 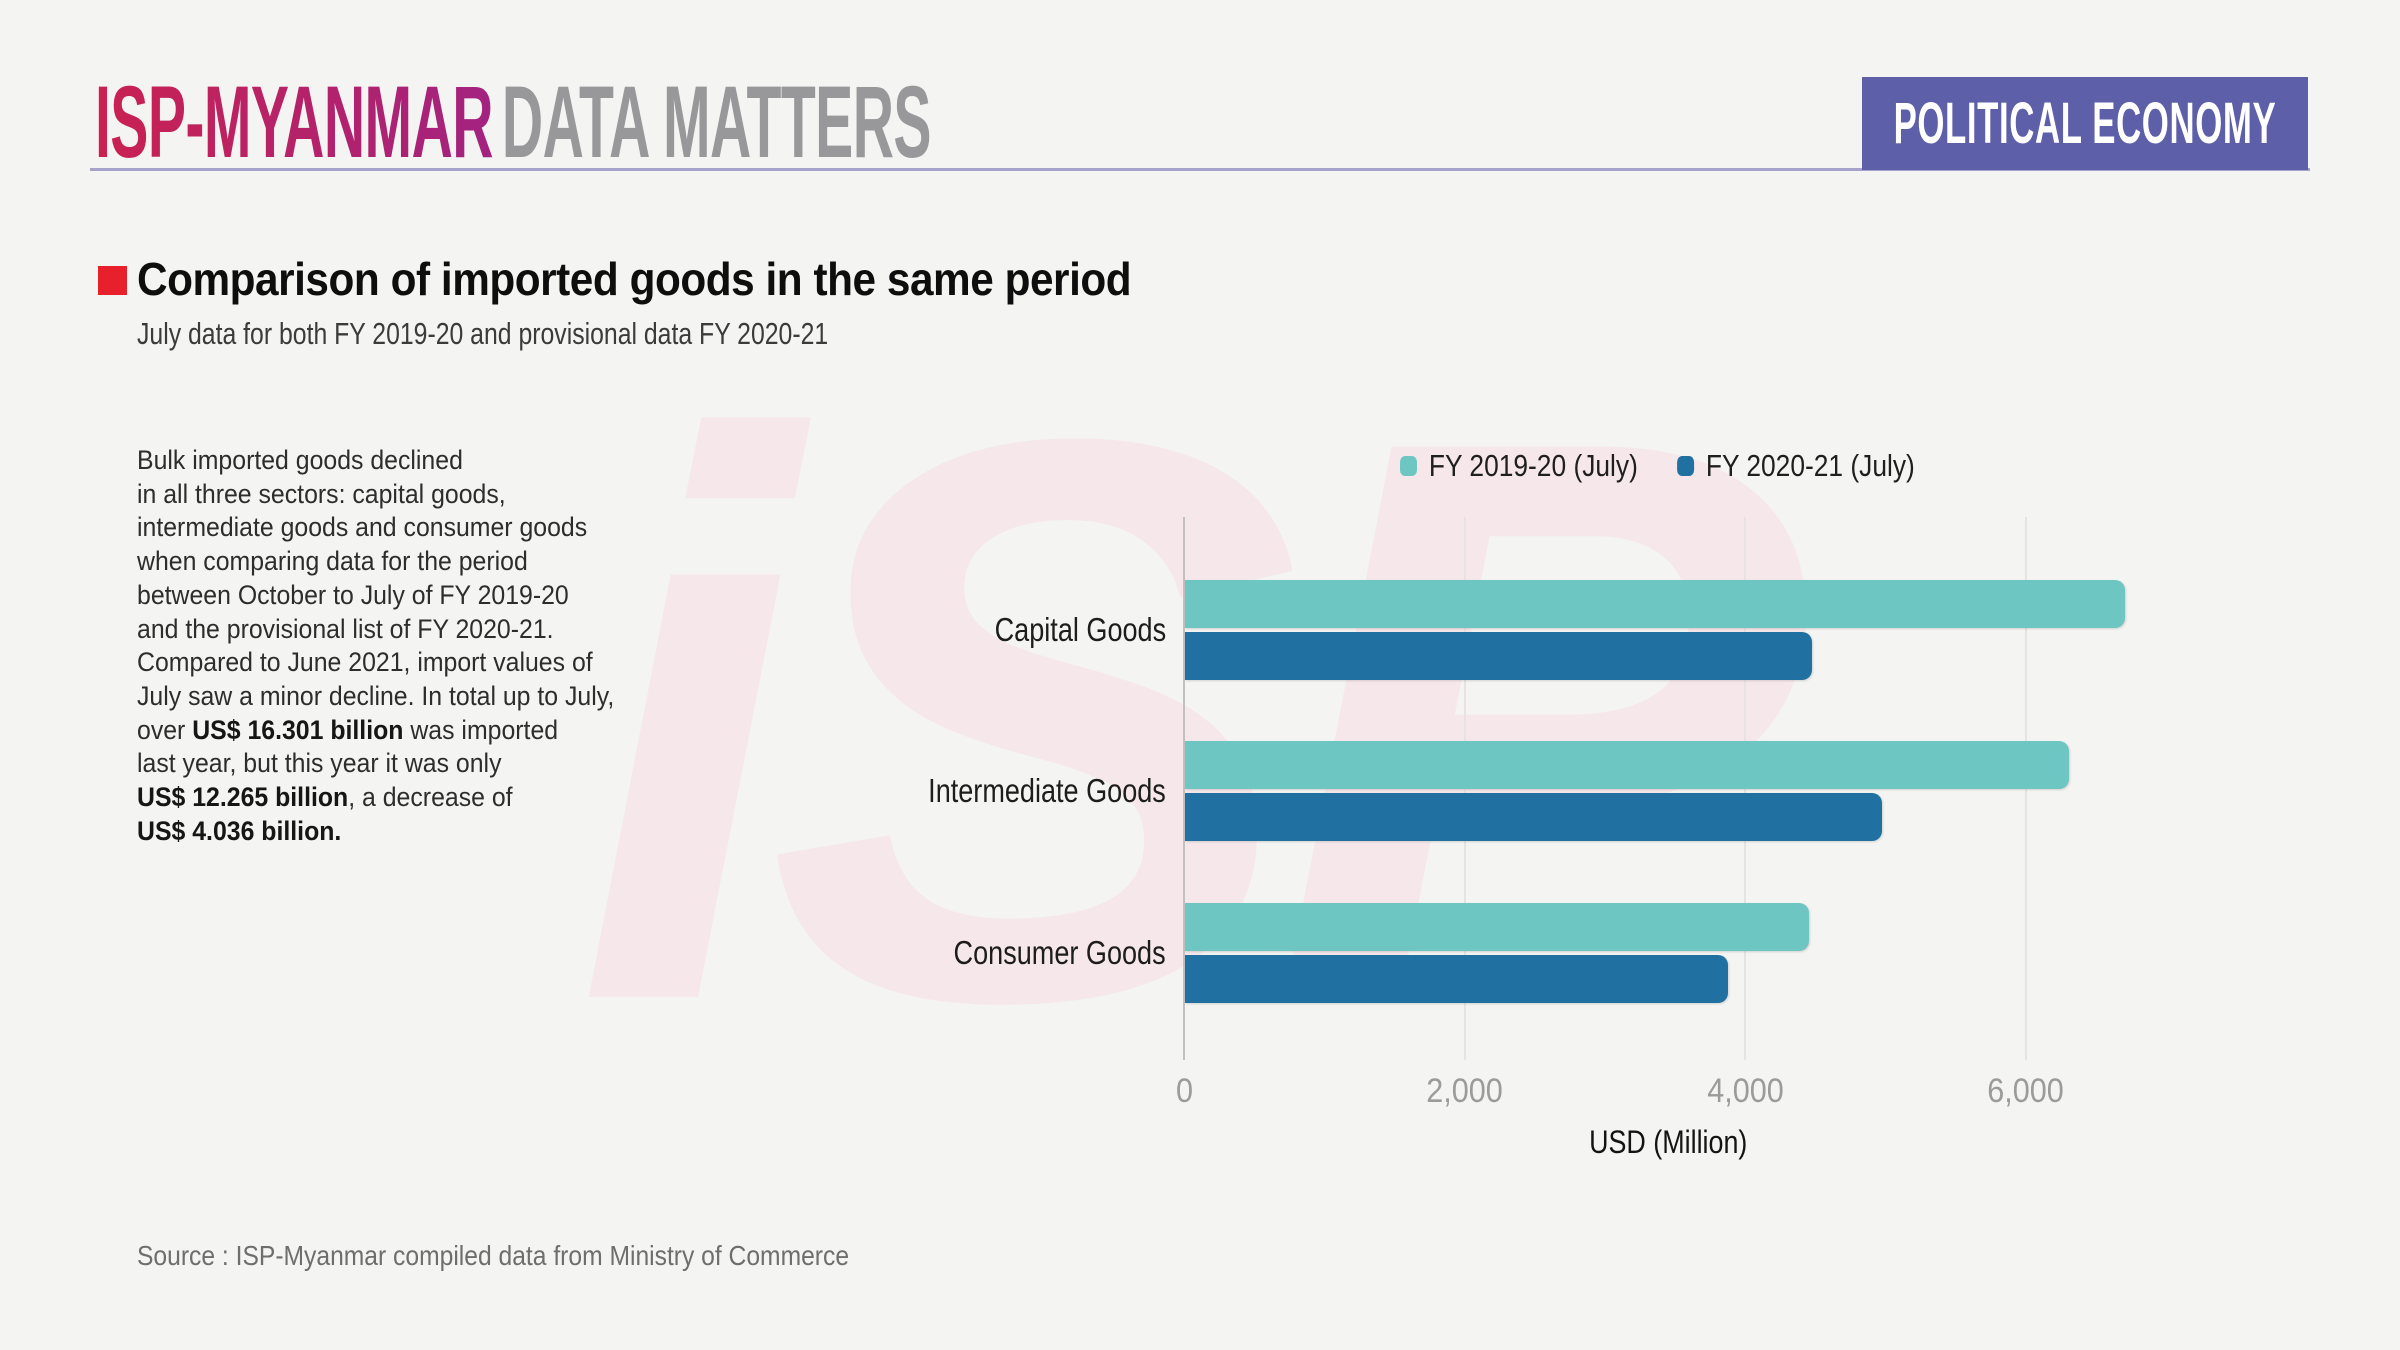 I want to click on commentary-bold-total-lastyear: US$ 16.301 billion, so click(x=298, y=729).